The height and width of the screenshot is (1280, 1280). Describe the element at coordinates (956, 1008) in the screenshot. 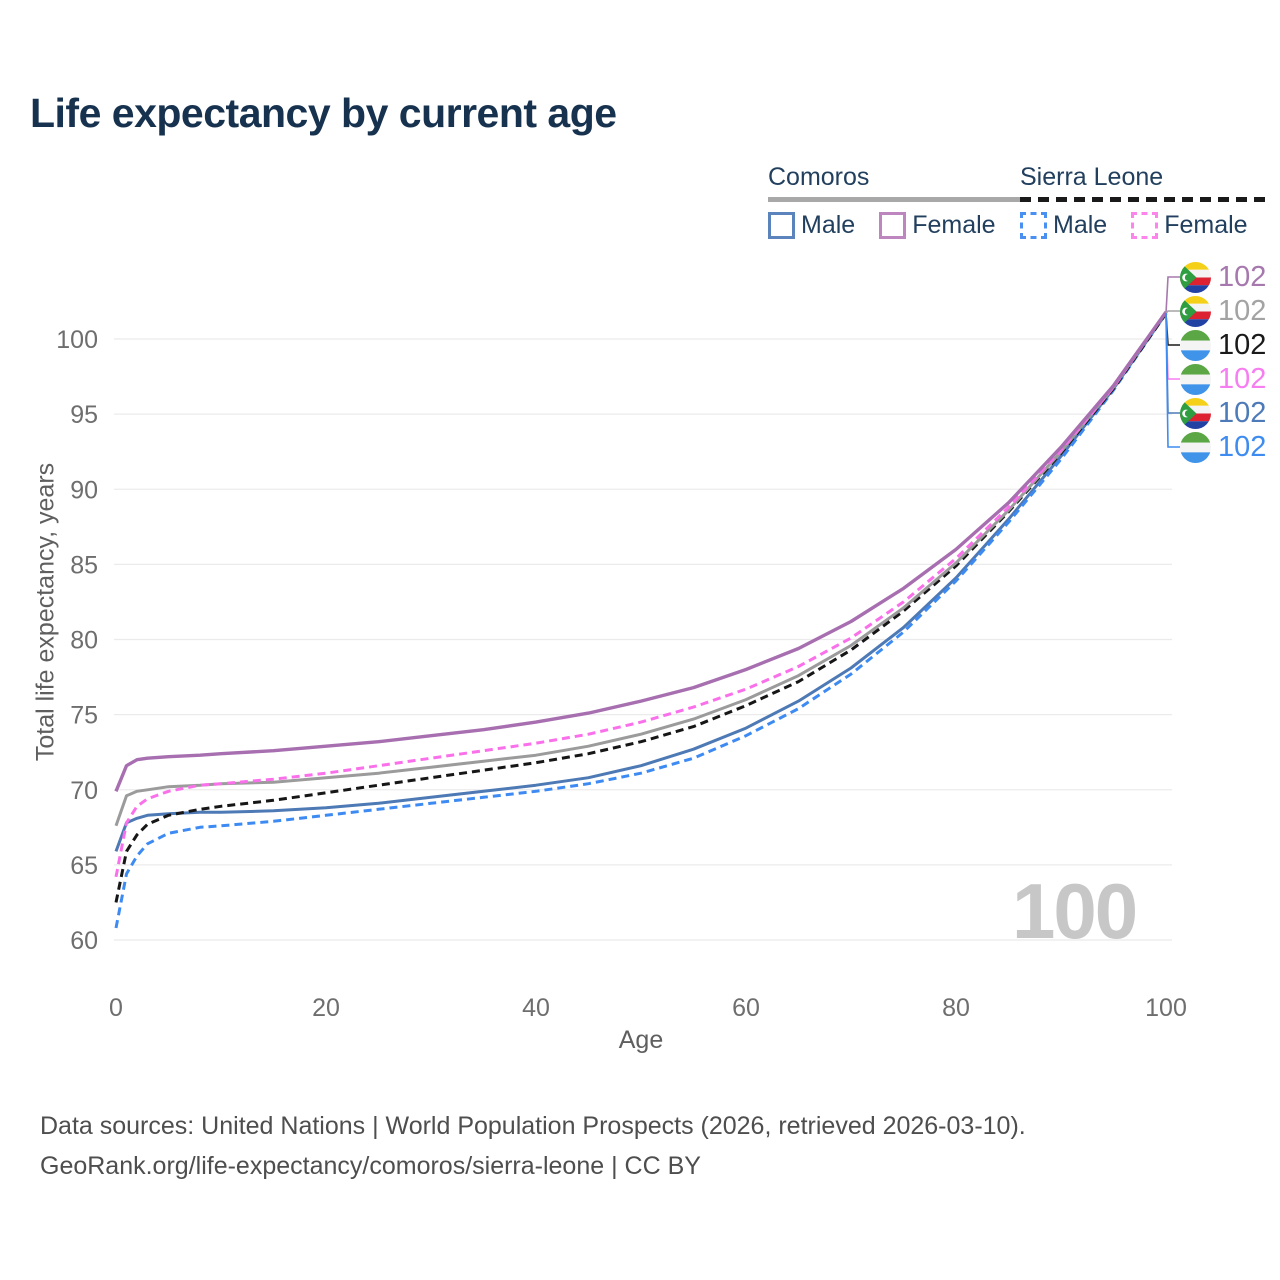

I see `x-tick-label: 80` at that location.